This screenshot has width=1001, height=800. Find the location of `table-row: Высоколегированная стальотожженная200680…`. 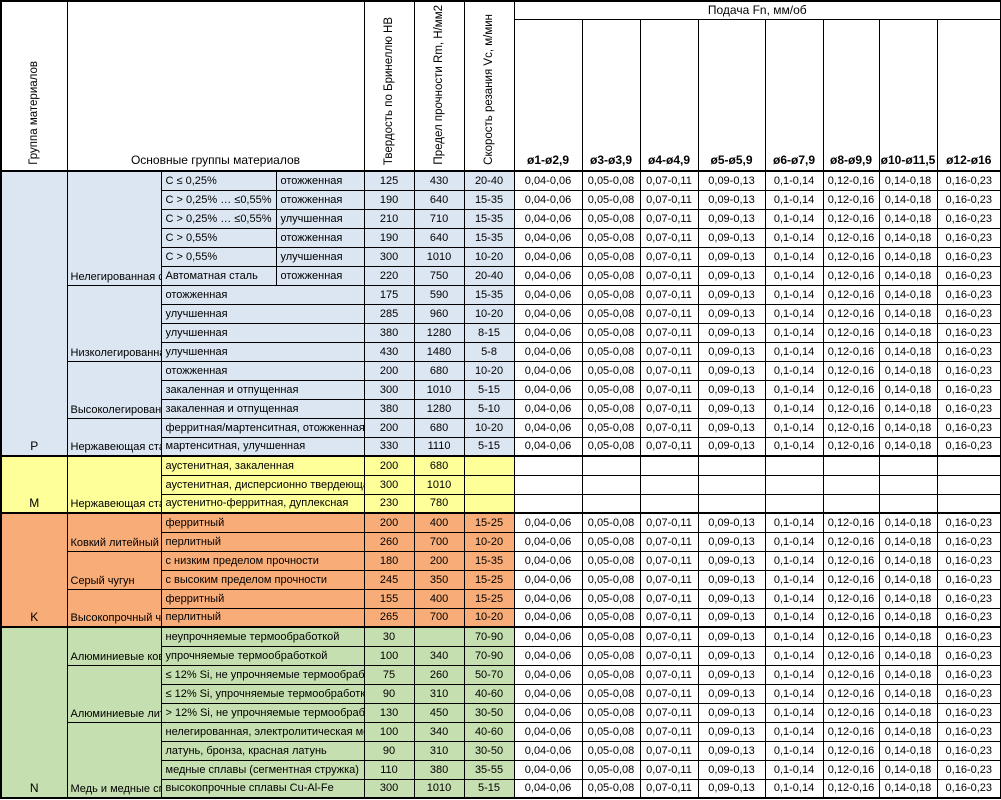

table-row: Высоколегированная стальотожженная200680… is located at coordinates (501, 389).